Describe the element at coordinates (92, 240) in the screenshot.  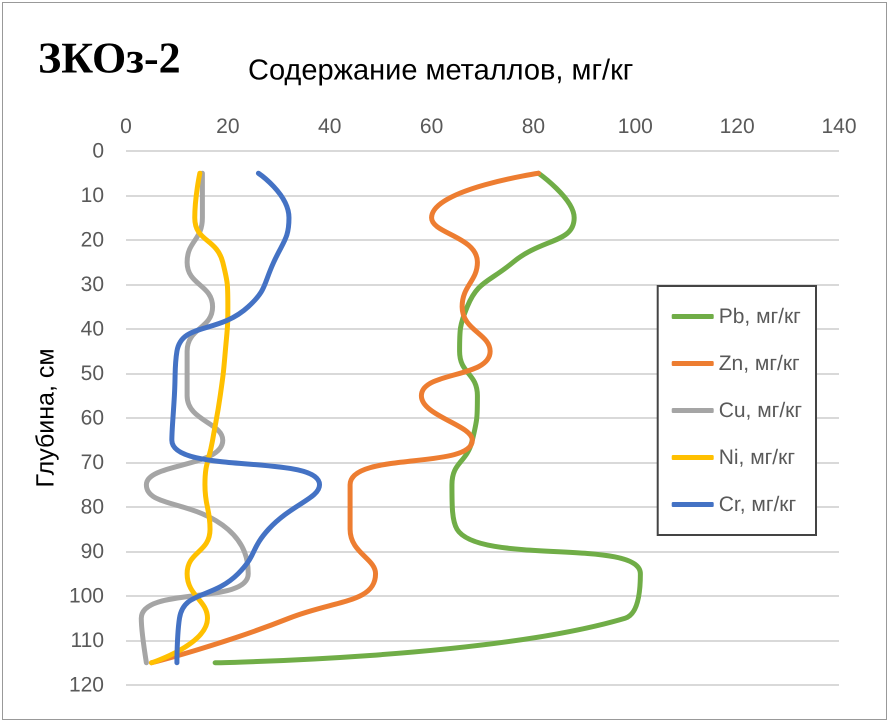
I see `y-tick-label: 20` at that location.